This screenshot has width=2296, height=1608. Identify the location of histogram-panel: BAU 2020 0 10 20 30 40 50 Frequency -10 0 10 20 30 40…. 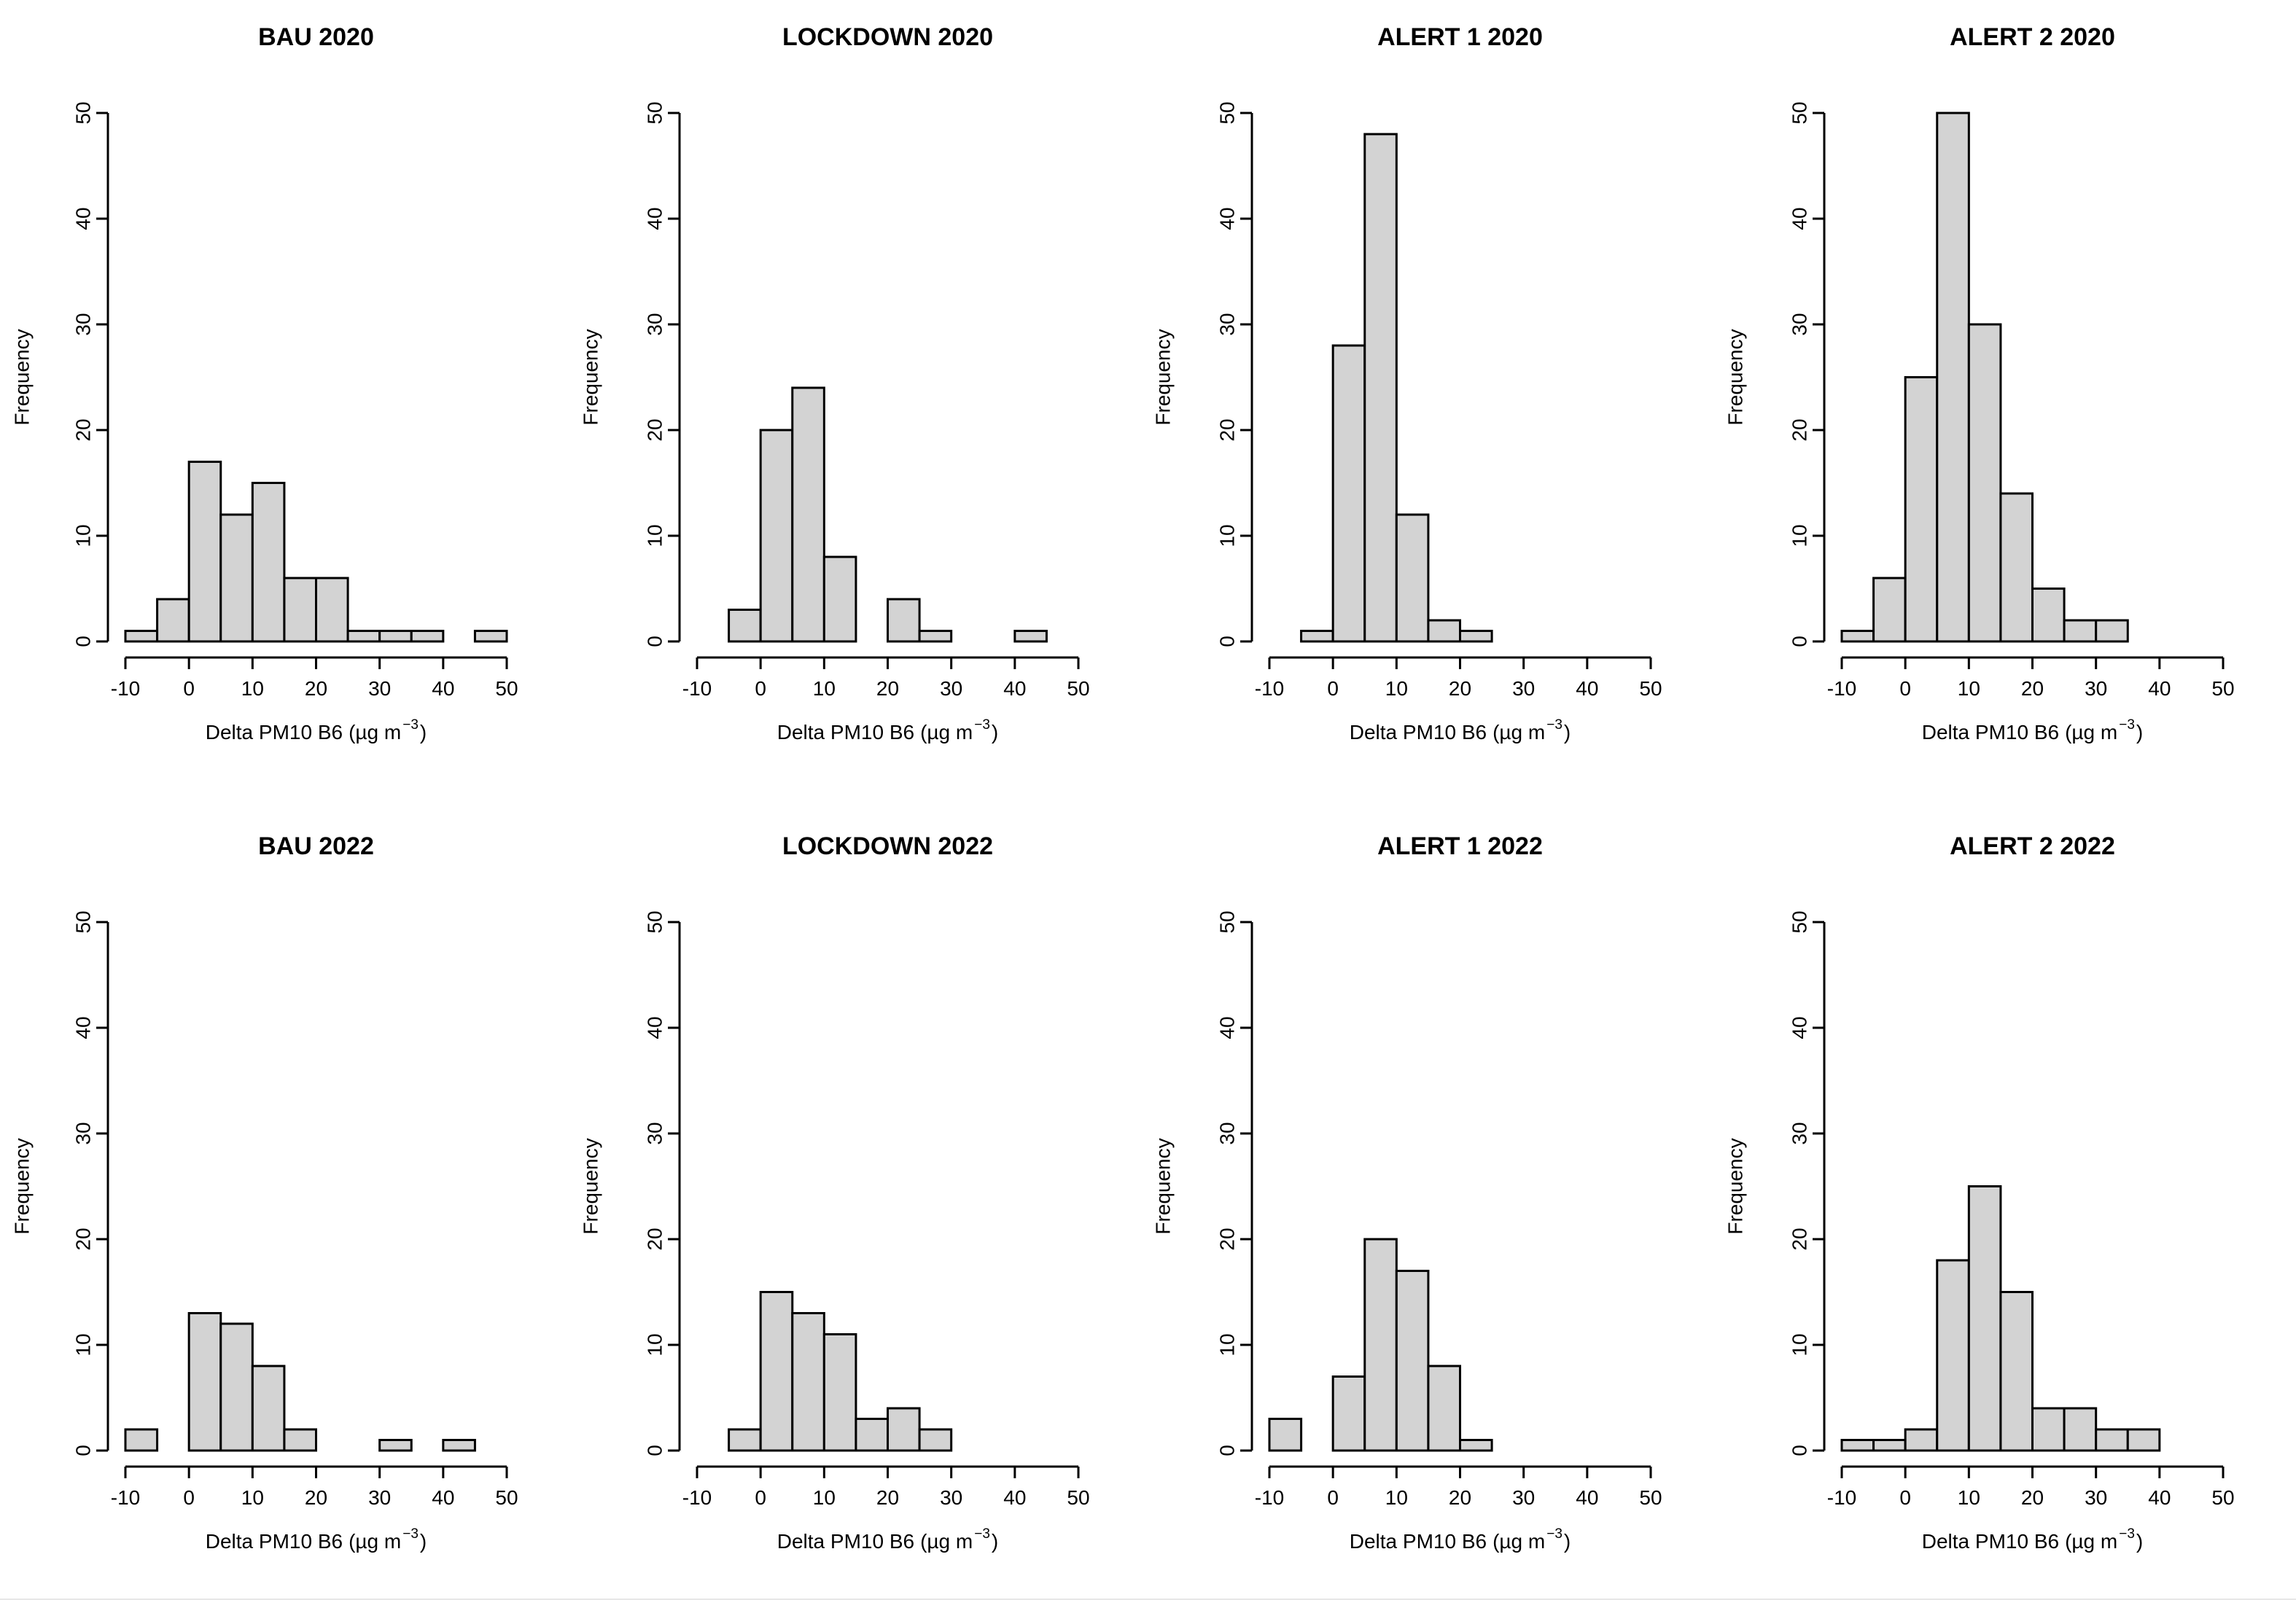
(264, 383).